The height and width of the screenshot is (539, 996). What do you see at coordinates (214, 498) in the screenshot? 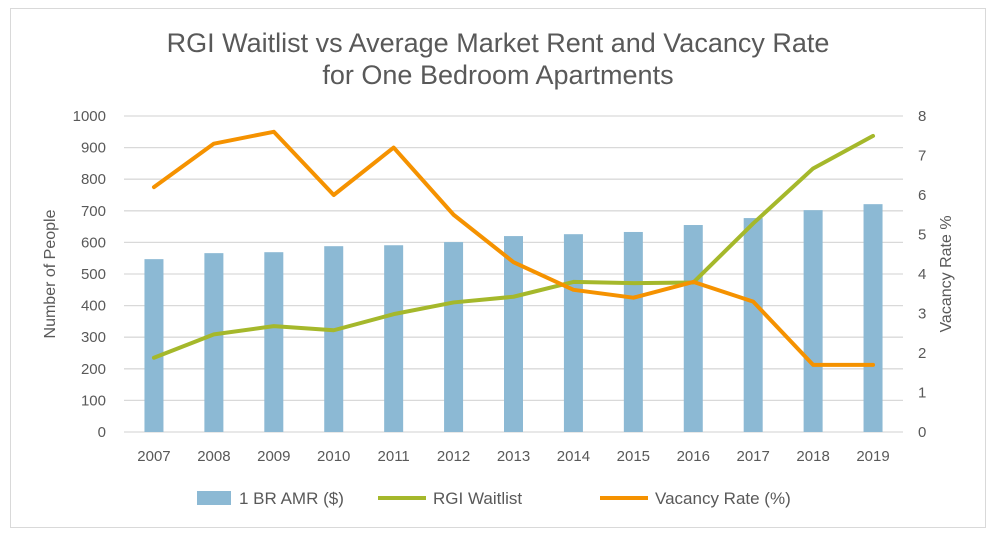
I see `legend-swatch-bar` at bounding box center [214, 498].